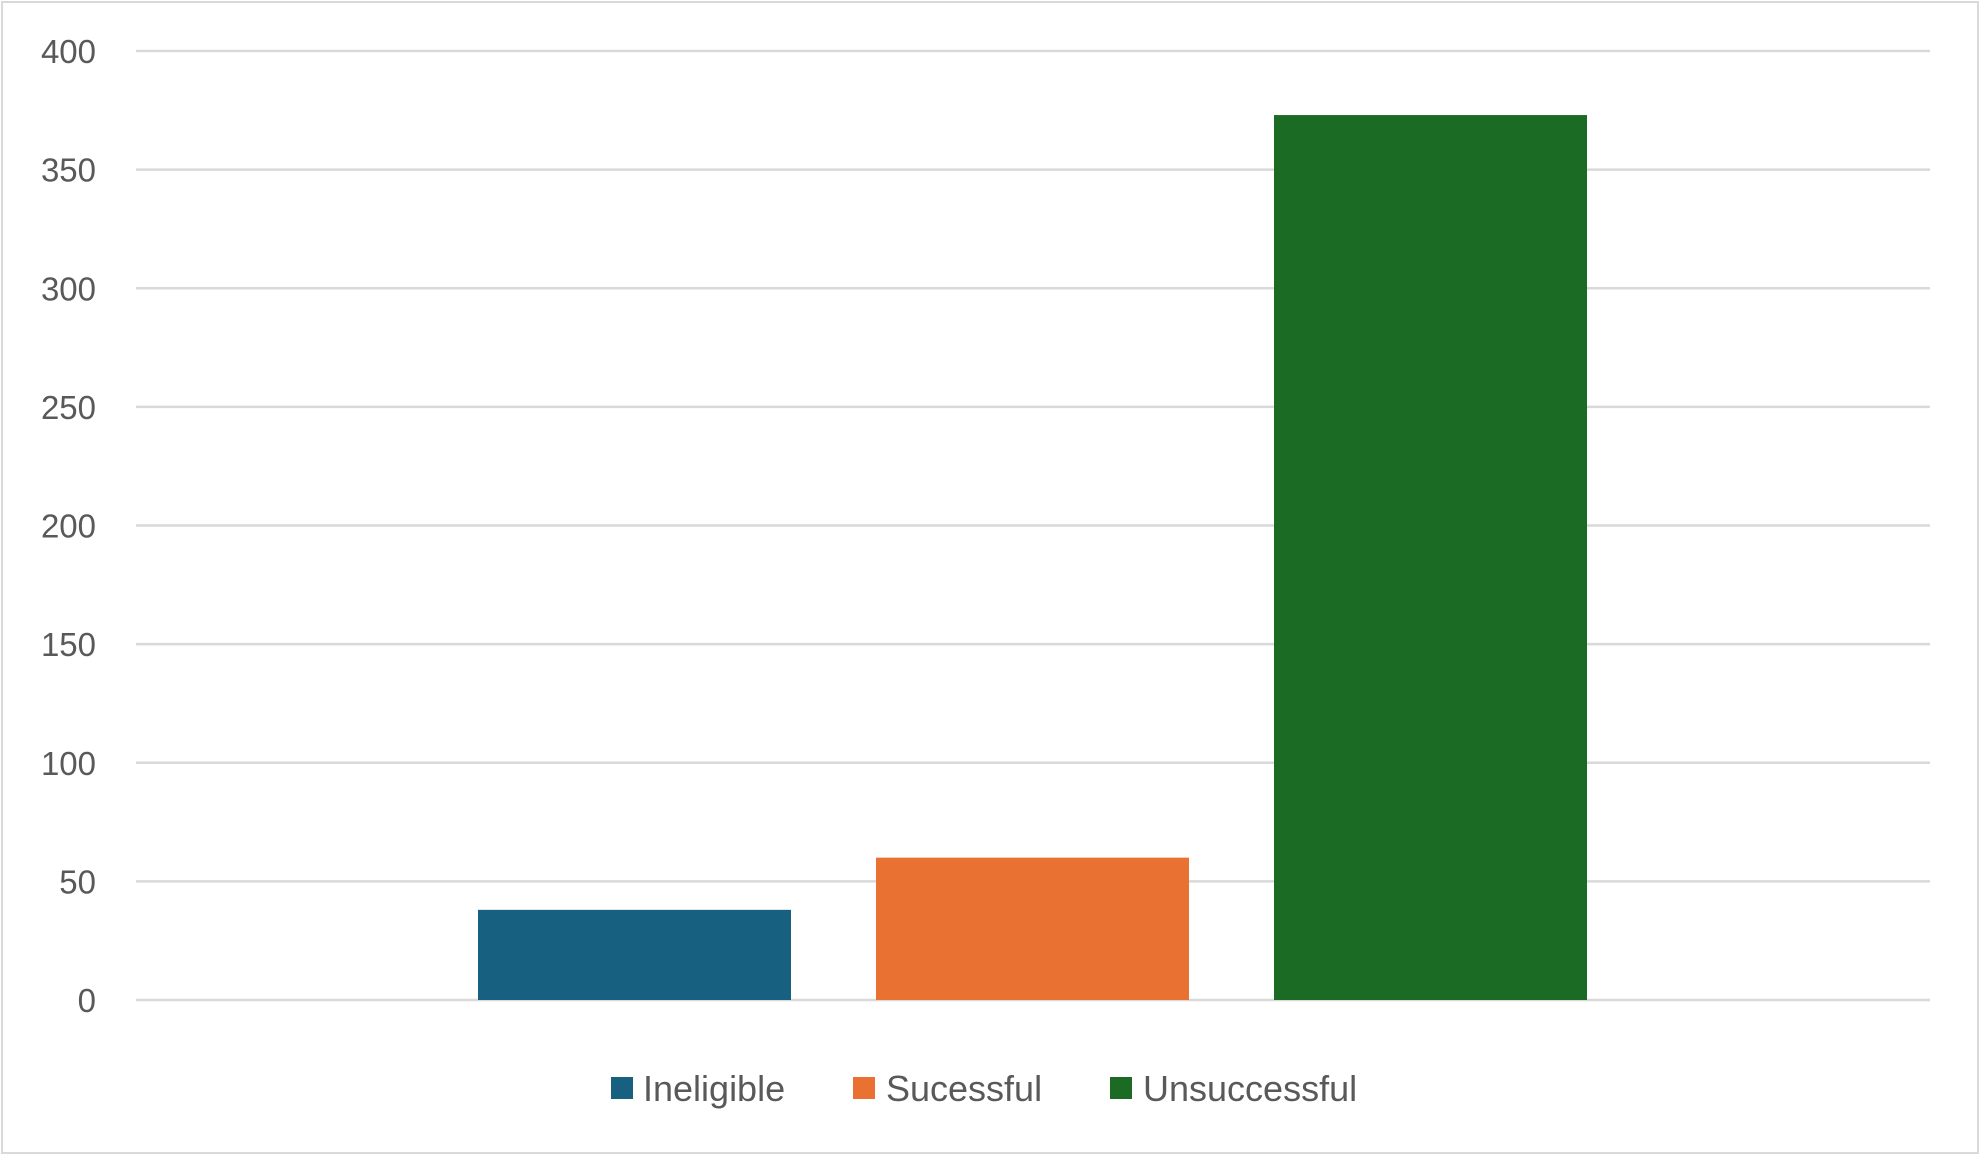  Describe the element at coordinates (1430, 558) in the screenshot. I see `bar-unsuccessful` at that location.